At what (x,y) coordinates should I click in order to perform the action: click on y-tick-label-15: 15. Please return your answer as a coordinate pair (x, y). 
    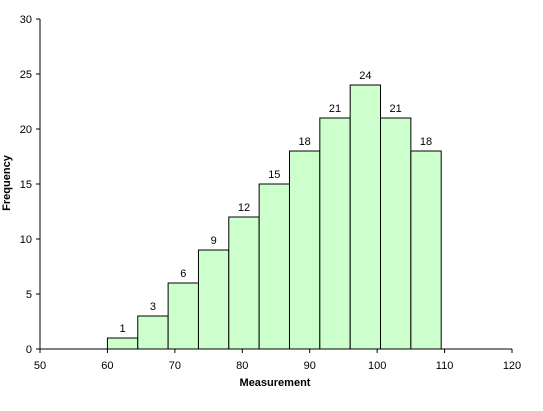
    Looking at the image, I should click on (26, 185).